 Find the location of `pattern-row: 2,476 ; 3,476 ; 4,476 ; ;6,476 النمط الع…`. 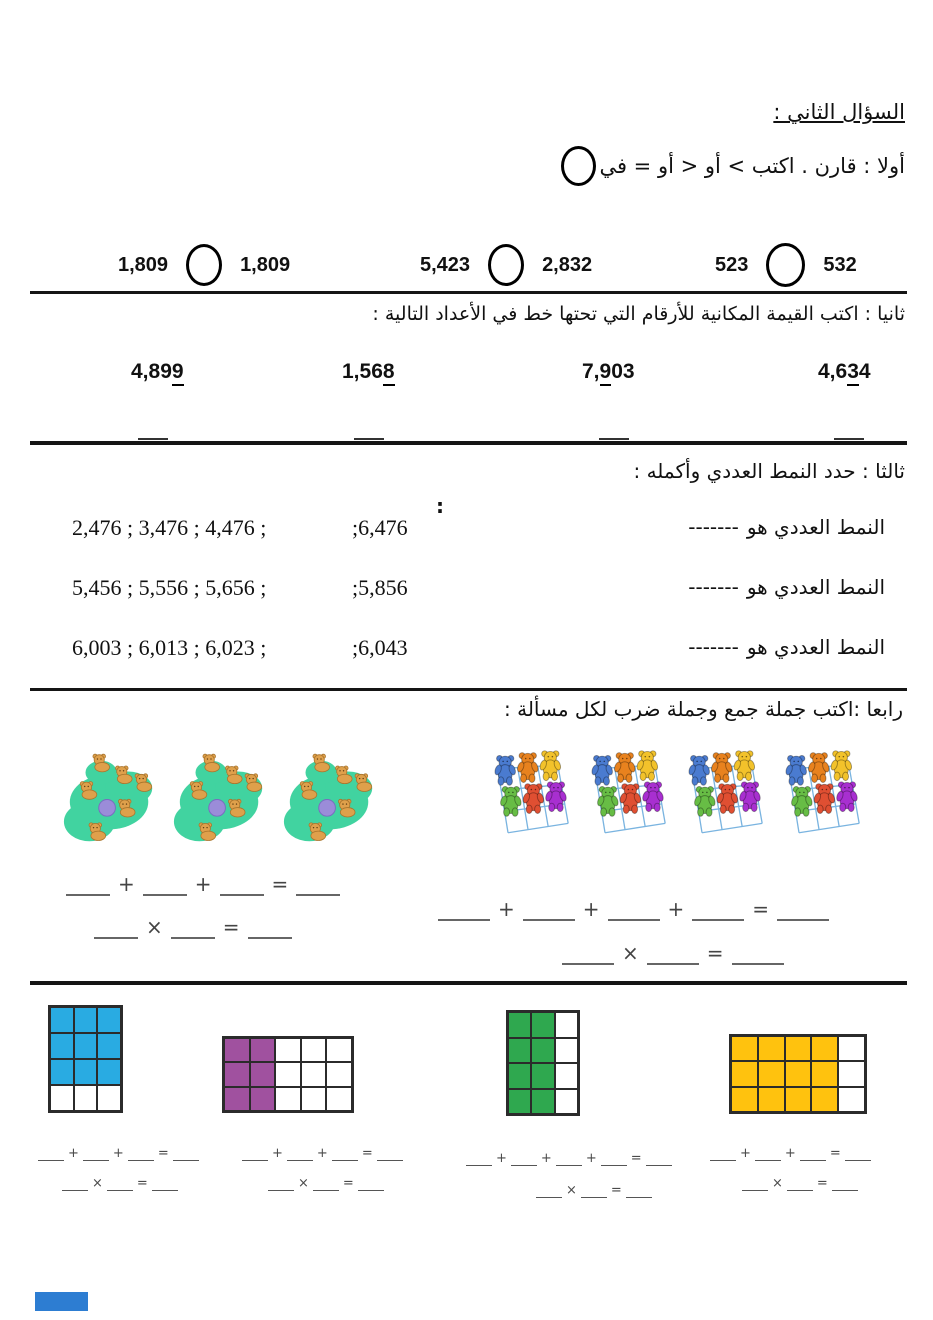

pattern-row: 2,476 ; 3,476 ; 4,476 ; ;6,476 النمط الع… is located at coordinates (467, 531).